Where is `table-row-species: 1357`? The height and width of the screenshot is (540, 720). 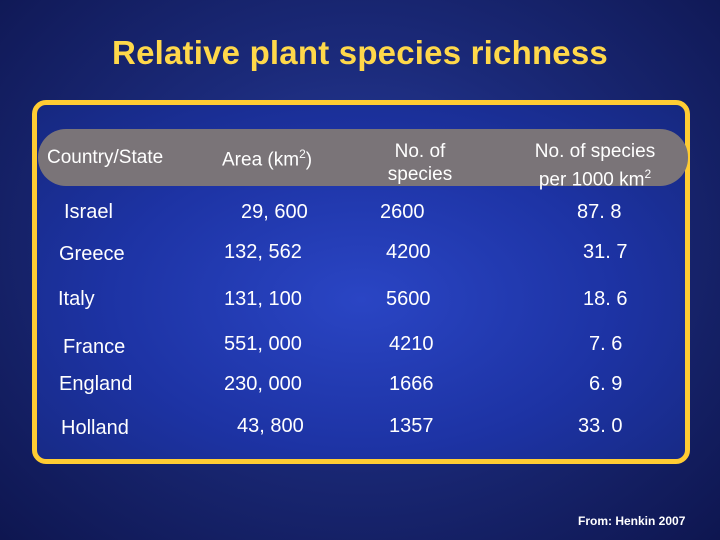 table-row-species: 1357 is located at coordinates (411, 426).